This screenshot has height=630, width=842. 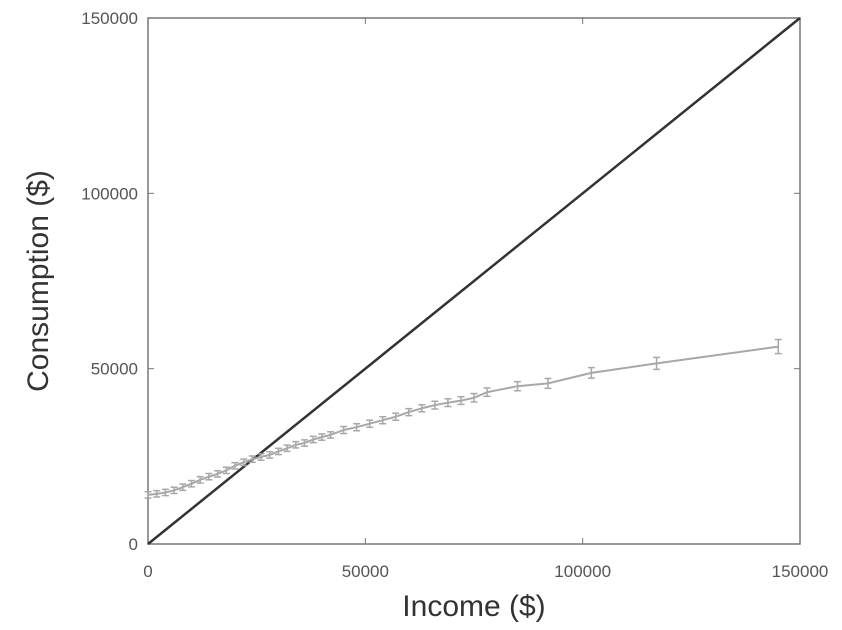 What do you see at coordinates (365, 571) in the screenshot?
I see `x-tick-label: 50000` at bounding box center [365, 571].